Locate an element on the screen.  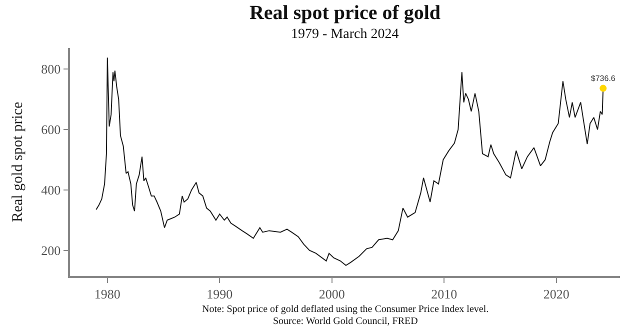
y-tick-label: 600 is located at coordinates (51, 130).